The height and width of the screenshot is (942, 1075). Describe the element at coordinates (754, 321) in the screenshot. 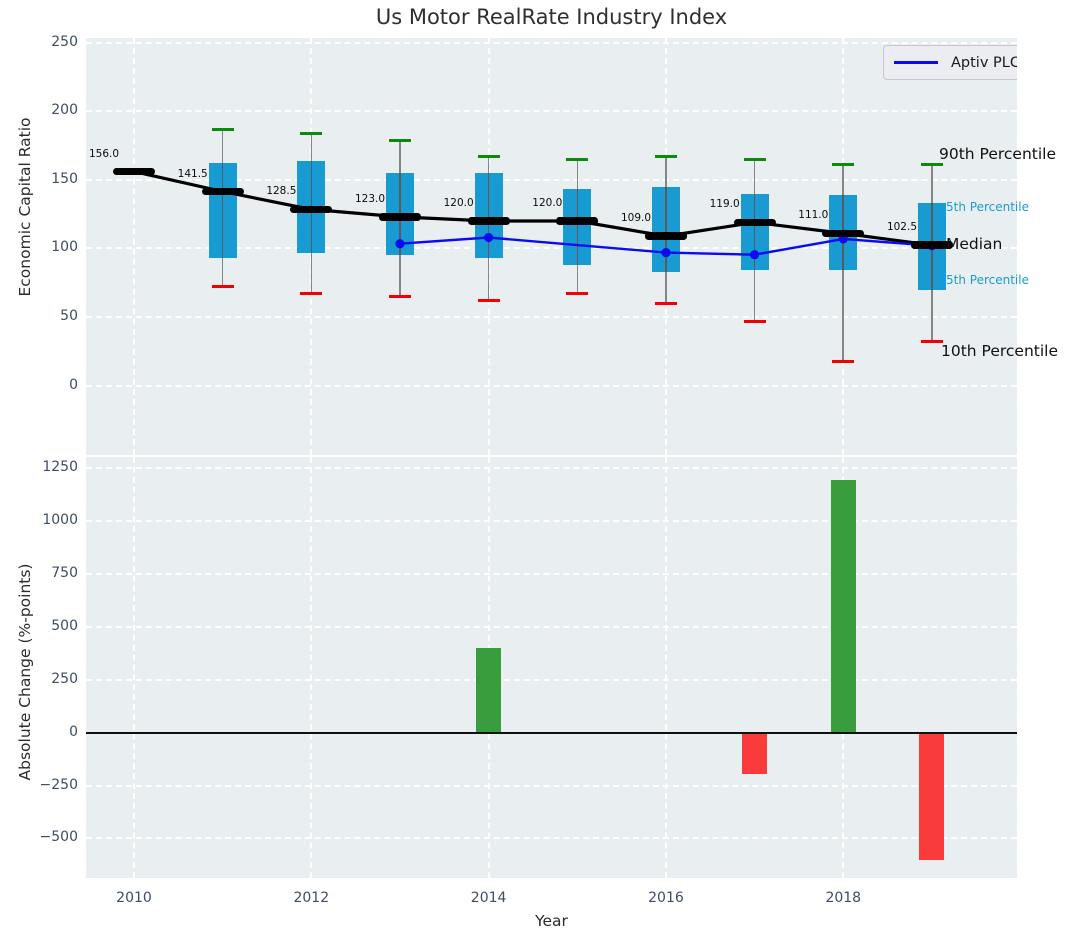

I see `p10-cap-2017` at that location.